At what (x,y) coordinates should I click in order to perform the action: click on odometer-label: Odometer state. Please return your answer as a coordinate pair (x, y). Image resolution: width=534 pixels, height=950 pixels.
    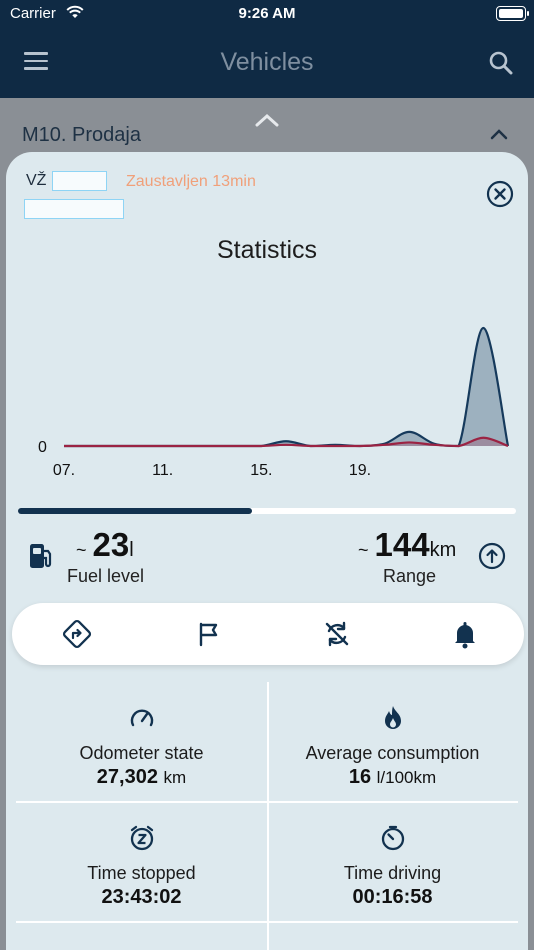
    Looking at the image, I should click on (141, 753).